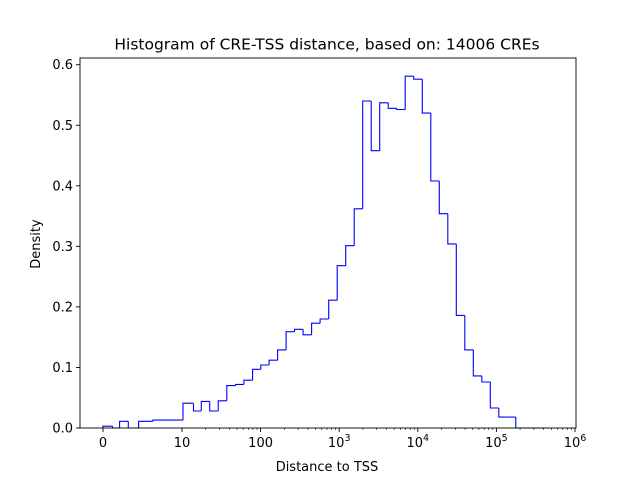  I want to click on y-tick-label: 0.0, so click(62, 429).